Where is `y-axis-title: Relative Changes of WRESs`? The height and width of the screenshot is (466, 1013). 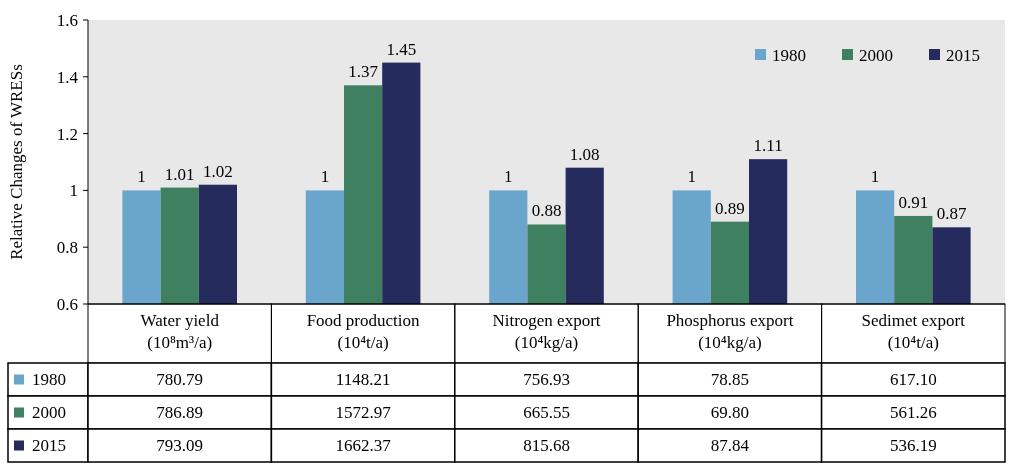 y-axis-title: Relative Changes of WRESs is located at coordinates (16, 162).